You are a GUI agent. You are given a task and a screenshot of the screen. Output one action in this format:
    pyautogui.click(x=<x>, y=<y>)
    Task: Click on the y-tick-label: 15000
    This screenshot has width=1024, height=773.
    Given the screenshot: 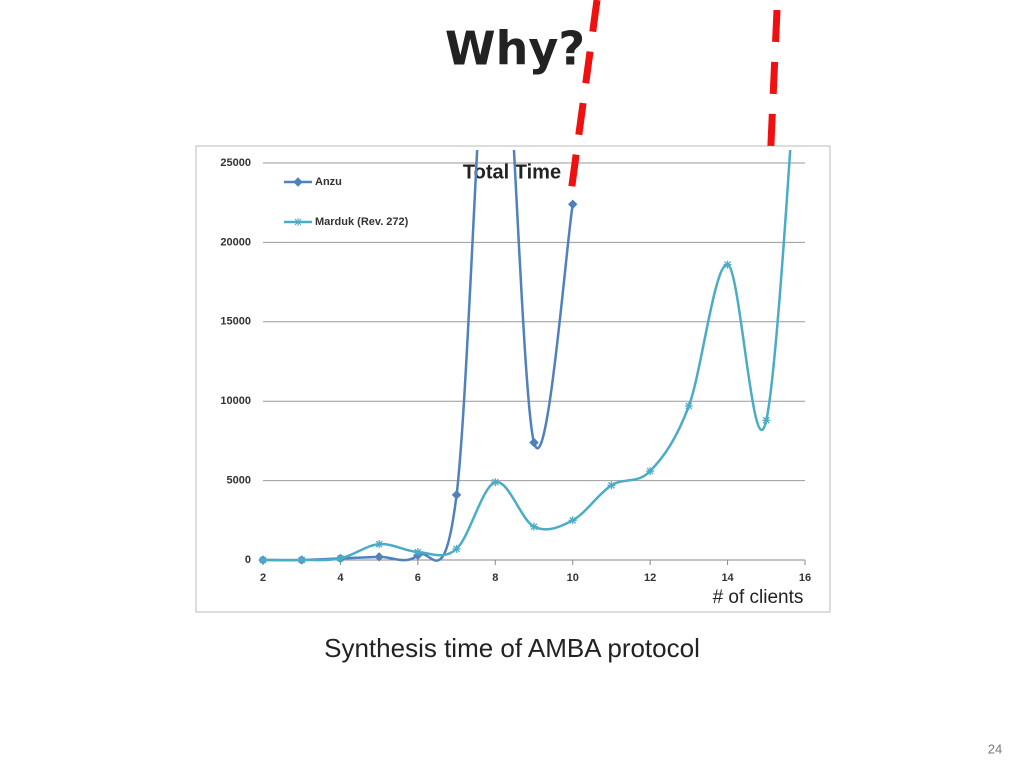 What is the action you would take?
    pyautogui.click(x=235, y=322)
    